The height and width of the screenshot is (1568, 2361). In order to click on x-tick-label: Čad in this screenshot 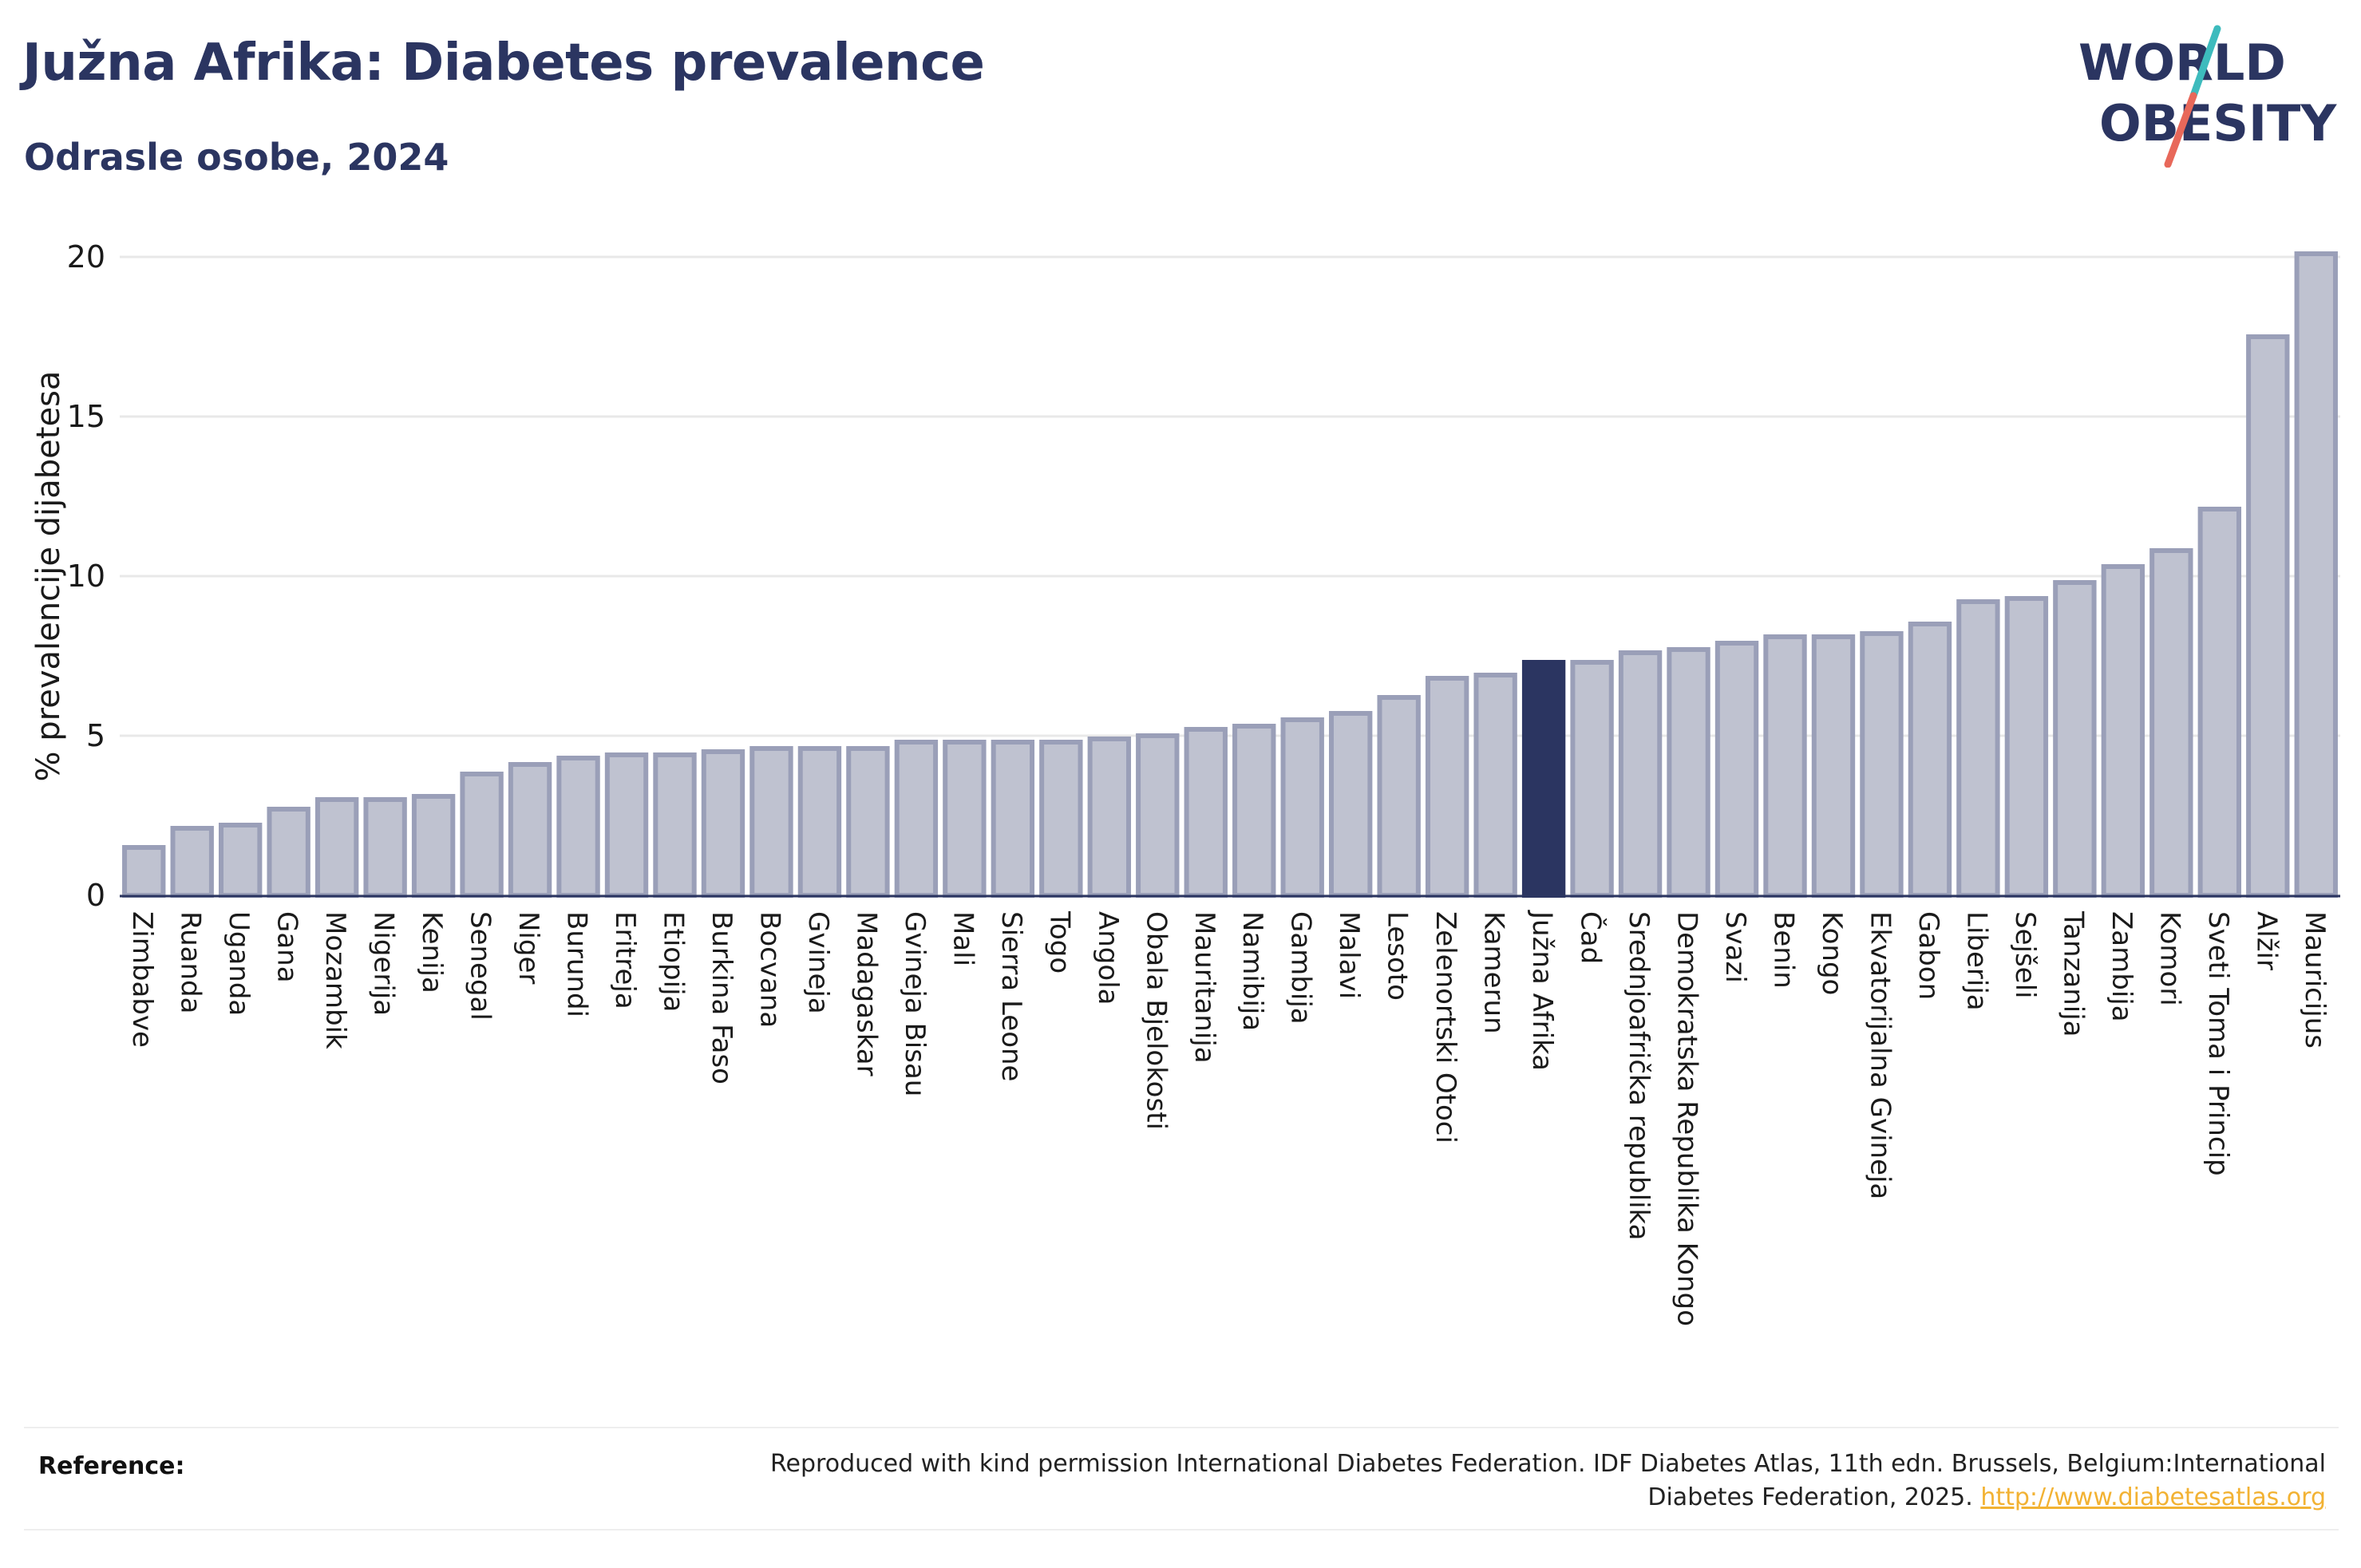, I will do `click(1591, 938)`.